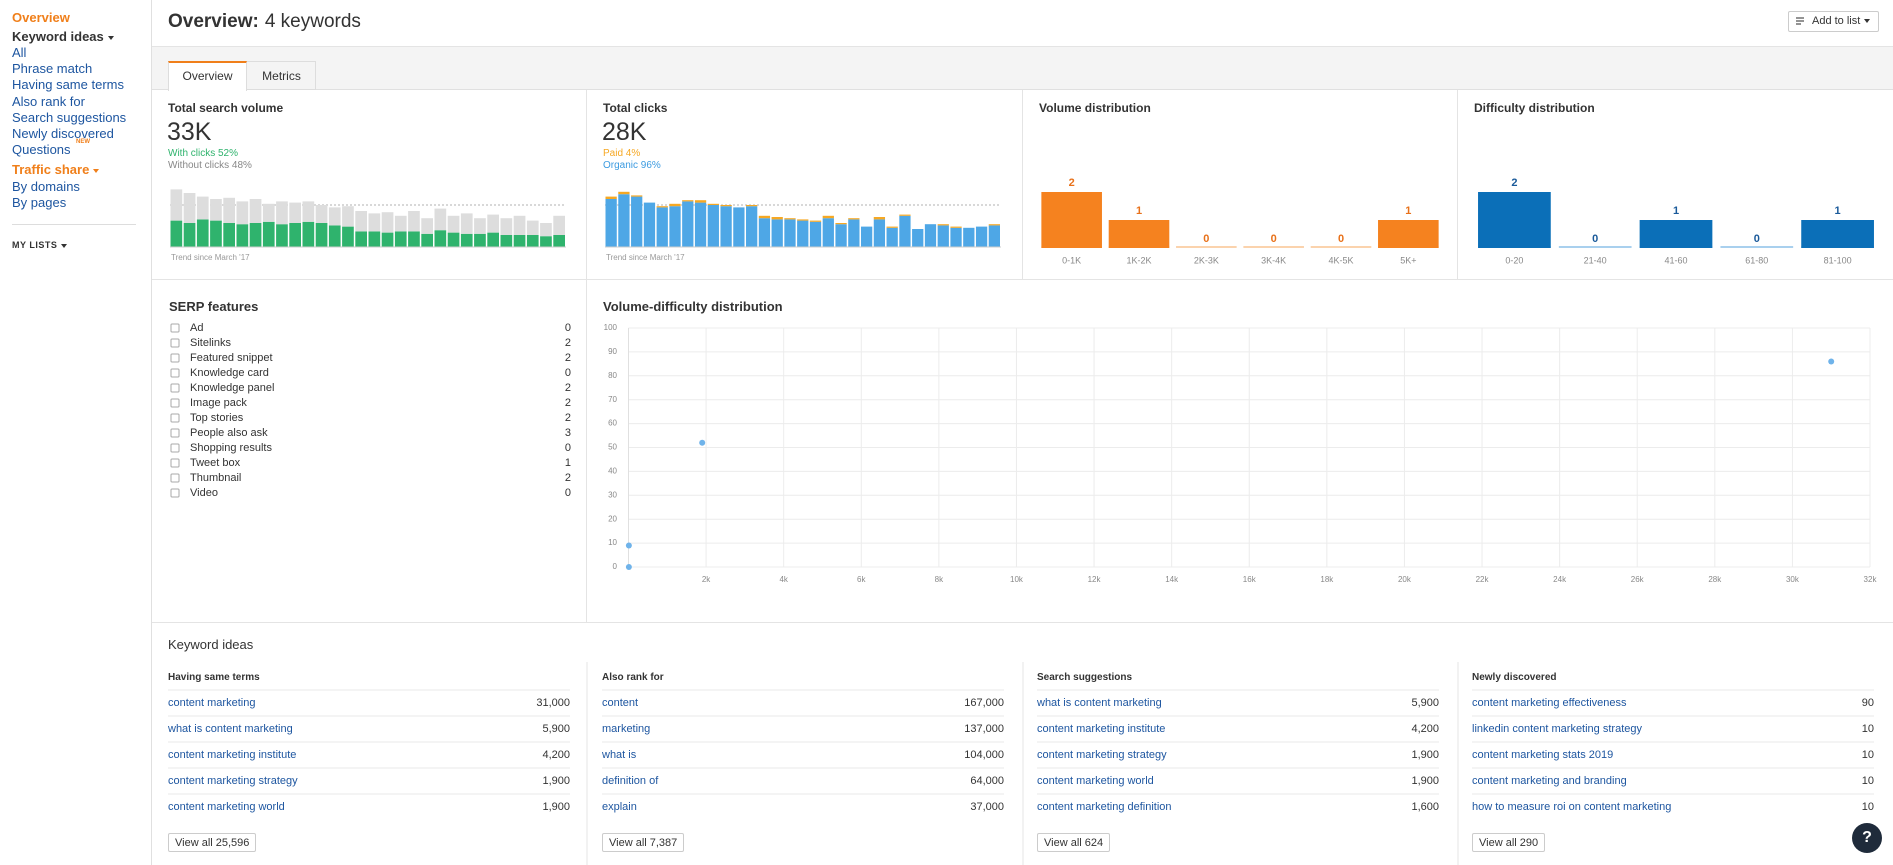 Image resolution: width=1893 pixels, height=865 pixels. What do you see at coordinates (1549, 781) in the screenshot?
I see `keyword-link: content marketing and branding` at bounding box center [1549, 781].